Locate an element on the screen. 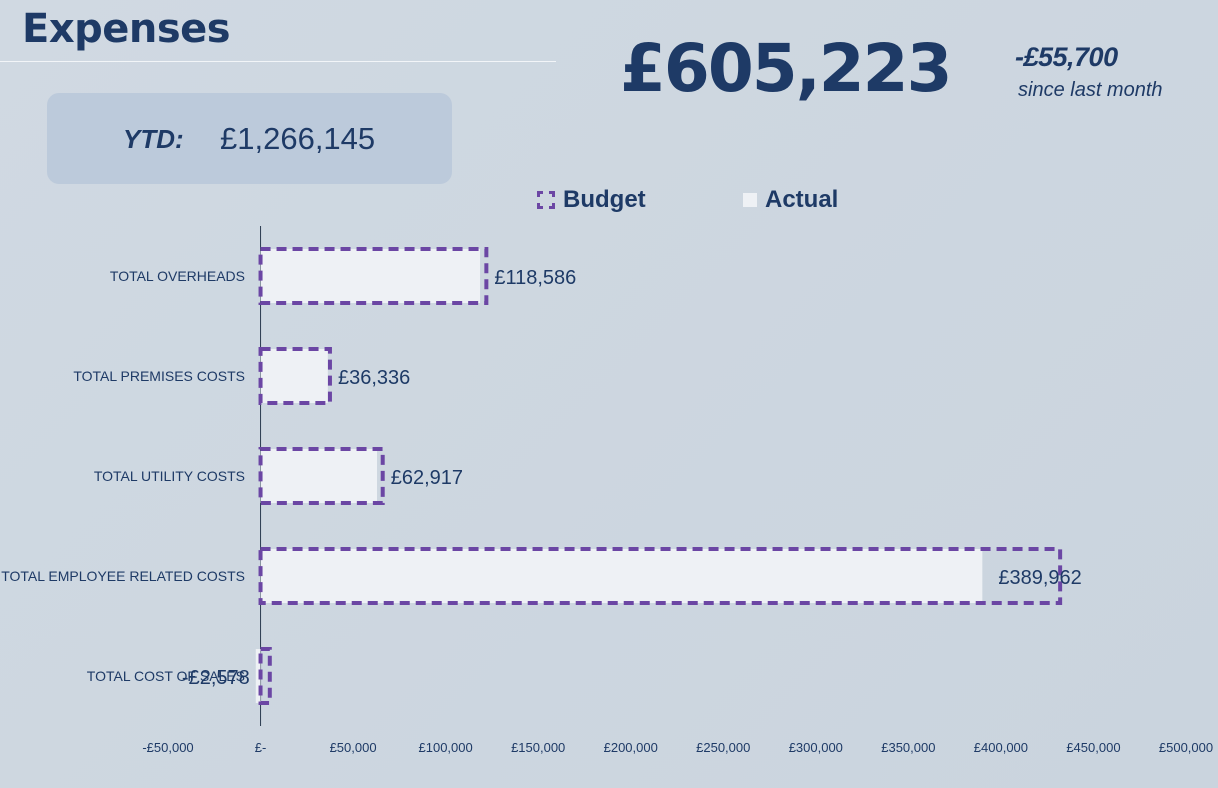 The height and width of the screenshot is (788, 1218). monthly-total: £605,223 is located at coordinates (786, 68).